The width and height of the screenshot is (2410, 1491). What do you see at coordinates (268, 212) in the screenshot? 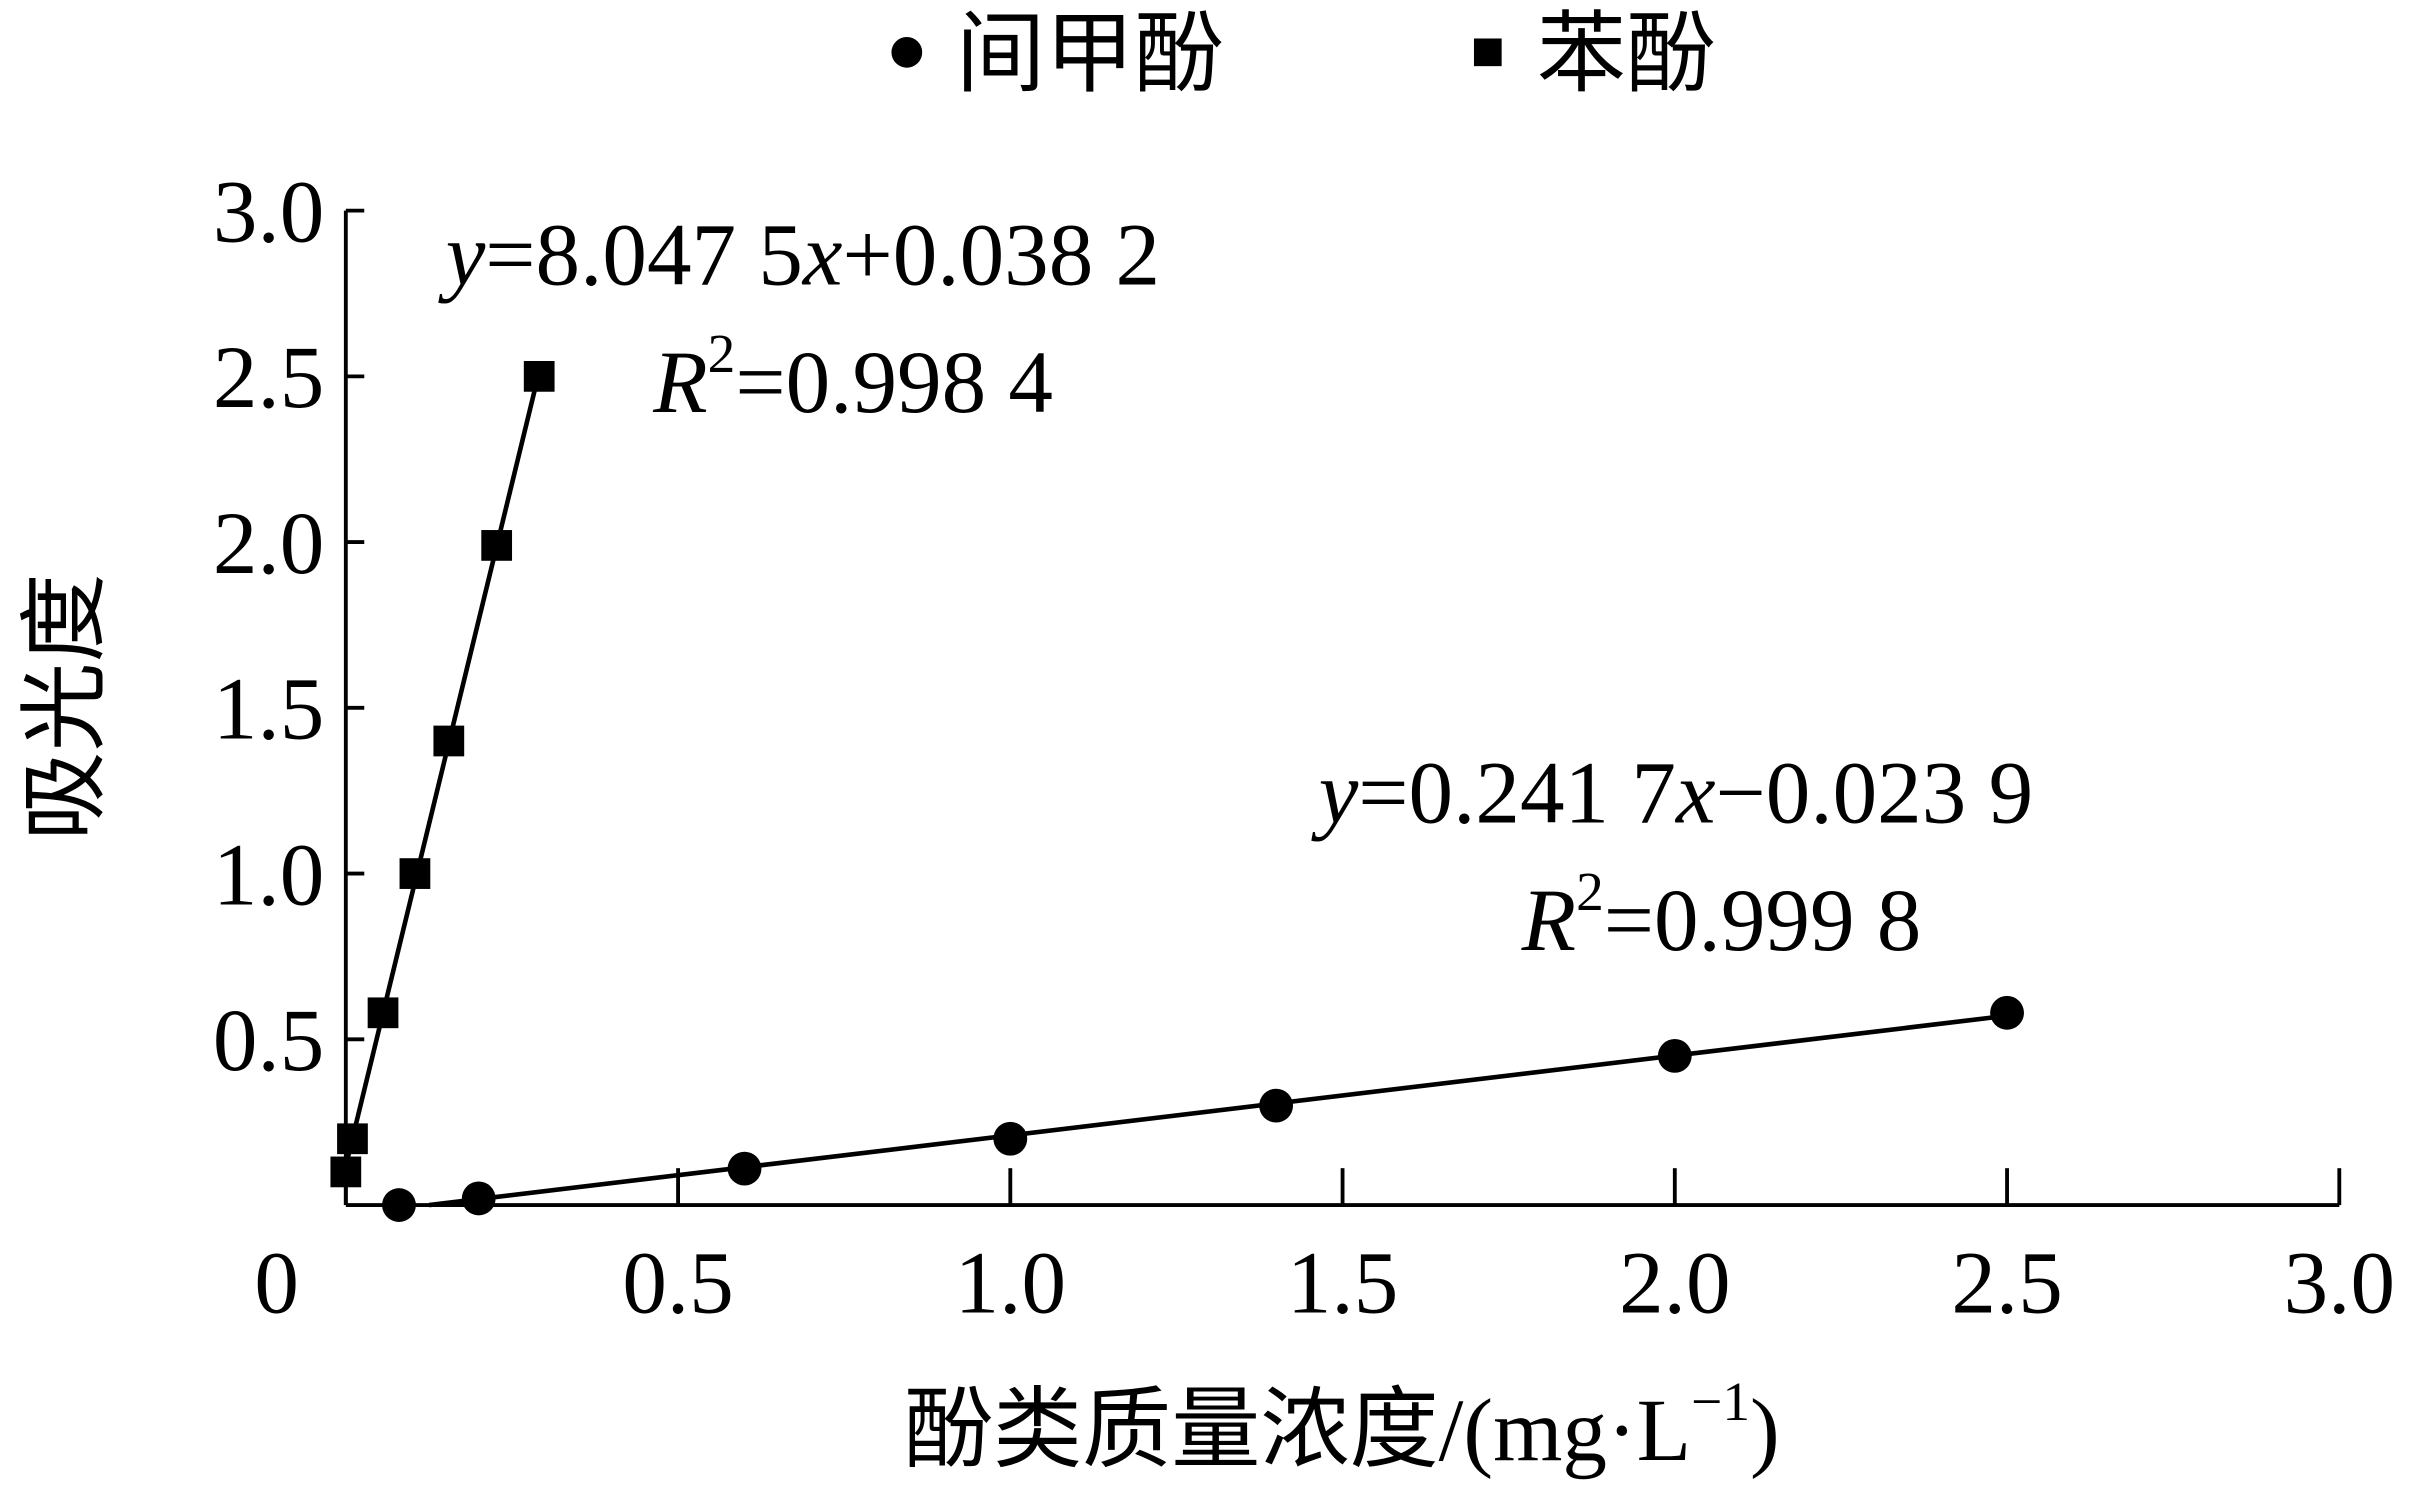
I see `y-tick-label: 3.0` at bounding box center [268, 212].